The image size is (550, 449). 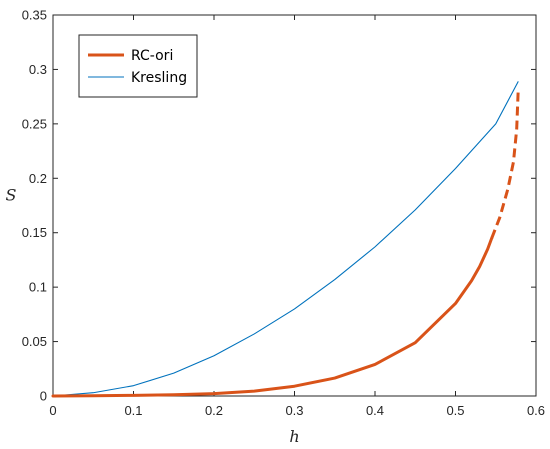 I want to click on series-line-rc-ori-dashed, so click(x=505, y=163).